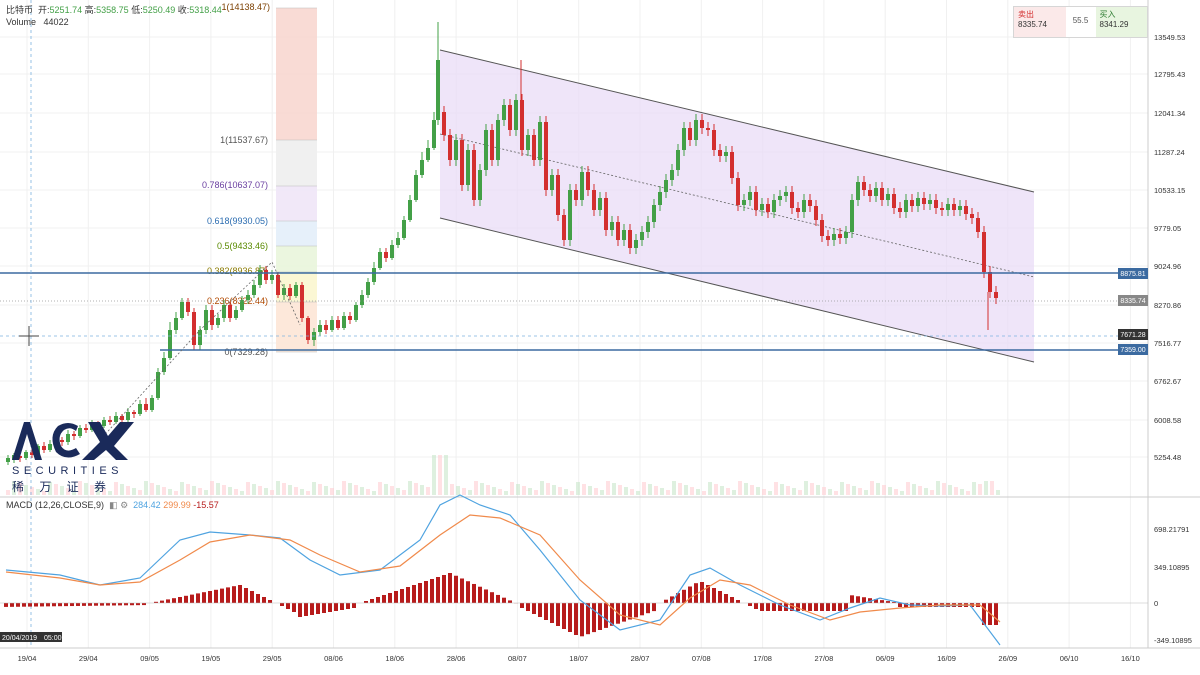 The image size is (1200, 675). Describe the element at coordinates (1026, 14) in the screenshot. I see `sell-label: 卖出` at that location.